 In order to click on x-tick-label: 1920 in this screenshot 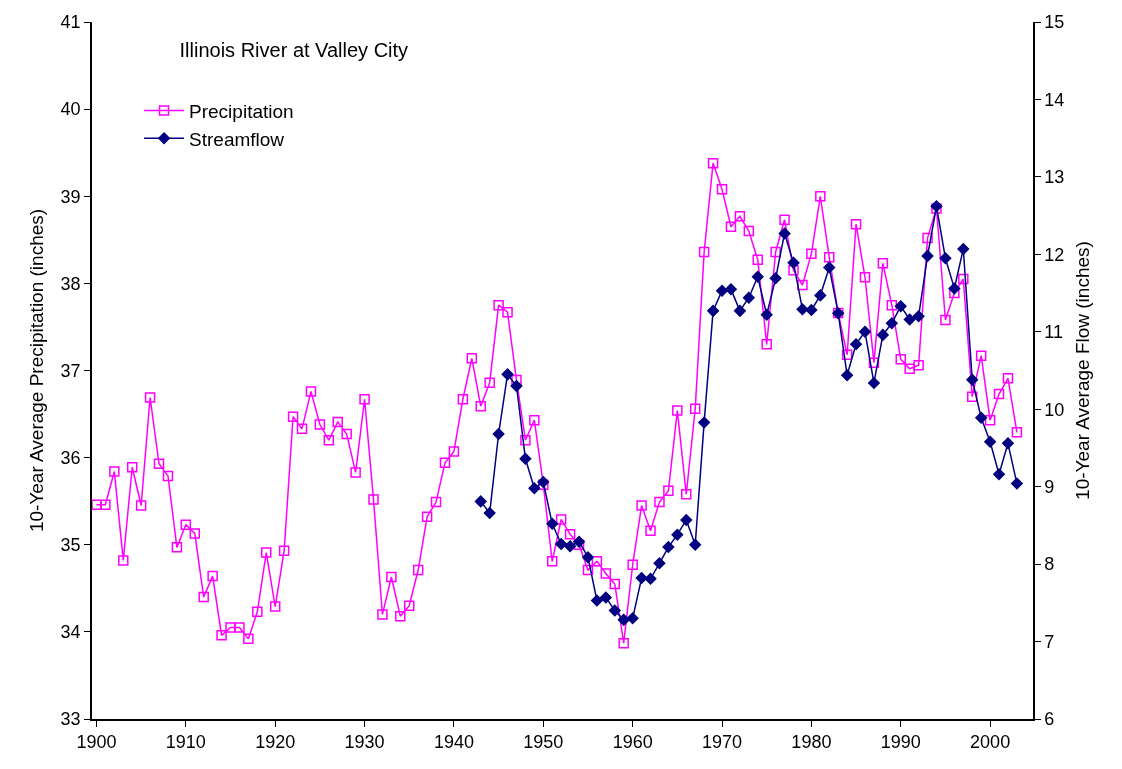, I will do `click(275, 742)`.